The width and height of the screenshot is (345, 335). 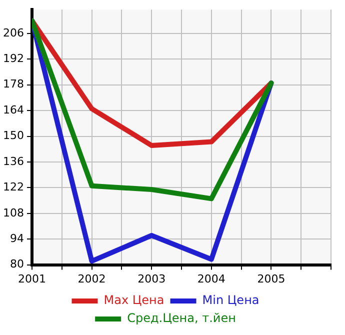 I want to click on legend-label: Min Цена, so click(x=231, y=300).